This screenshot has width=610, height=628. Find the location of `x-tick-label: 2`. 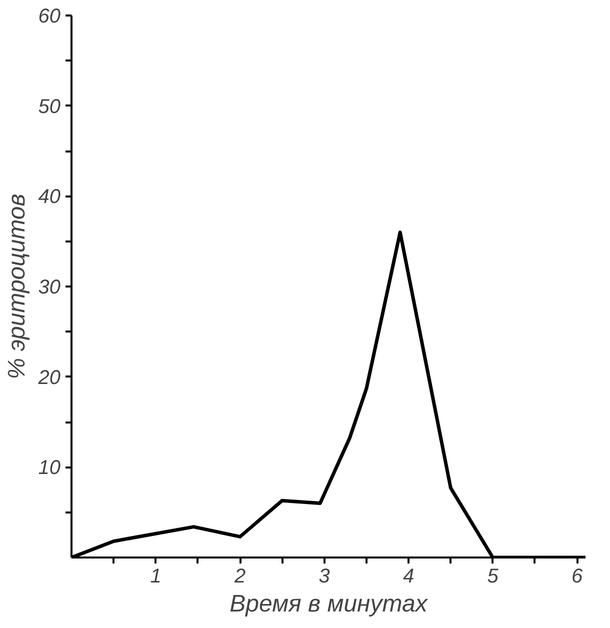

x-tick-label: 2 is located at coordinates (239, 577).